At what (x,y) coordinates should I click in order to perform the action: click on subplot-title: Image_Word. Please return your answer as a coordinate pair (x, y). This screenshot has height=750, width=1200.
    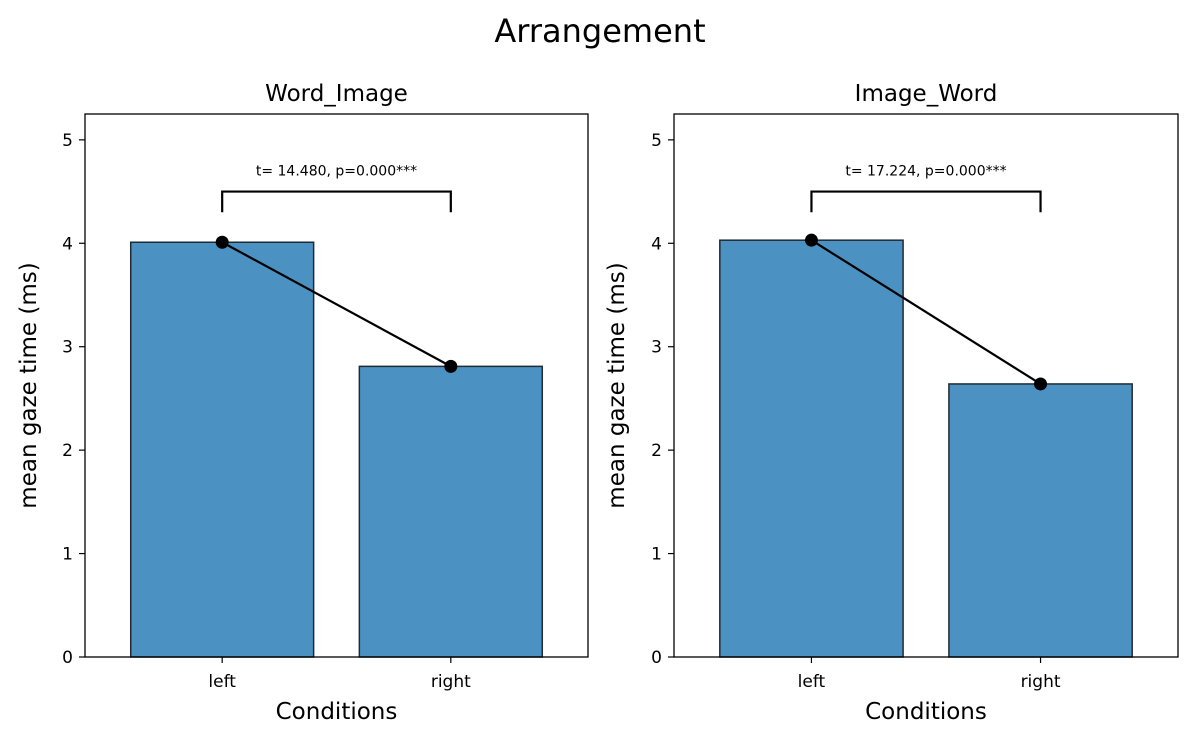
    Looking at the image, I should click on (926, 94).